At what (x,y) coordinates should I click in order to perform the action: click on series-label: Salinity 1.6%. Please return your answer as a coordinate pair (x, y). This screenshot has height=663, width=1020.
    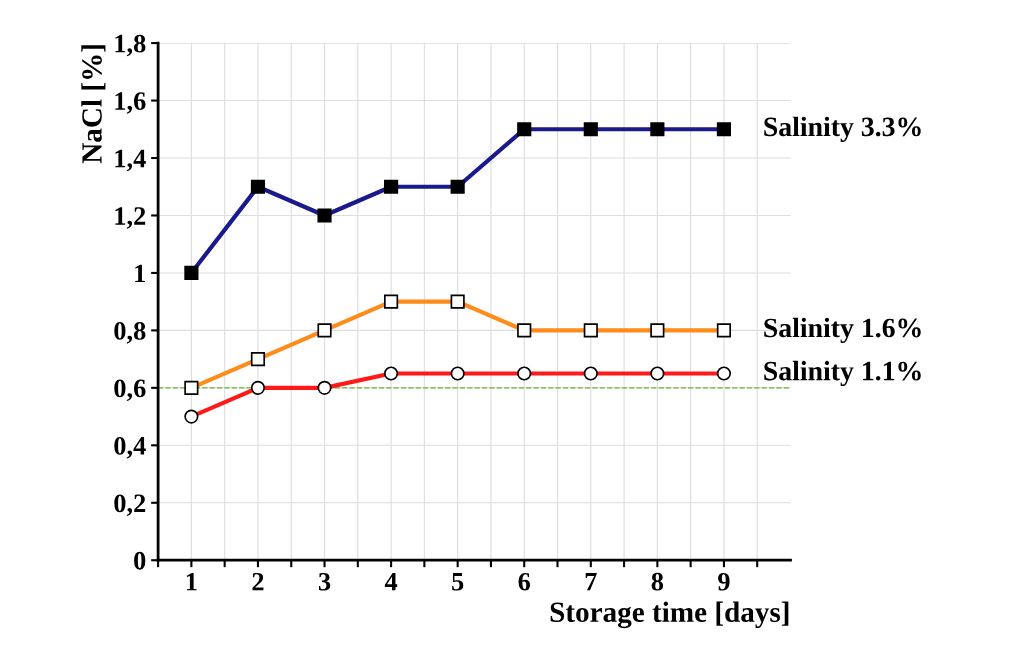
    Looking at the image, I should click on (842, 330).